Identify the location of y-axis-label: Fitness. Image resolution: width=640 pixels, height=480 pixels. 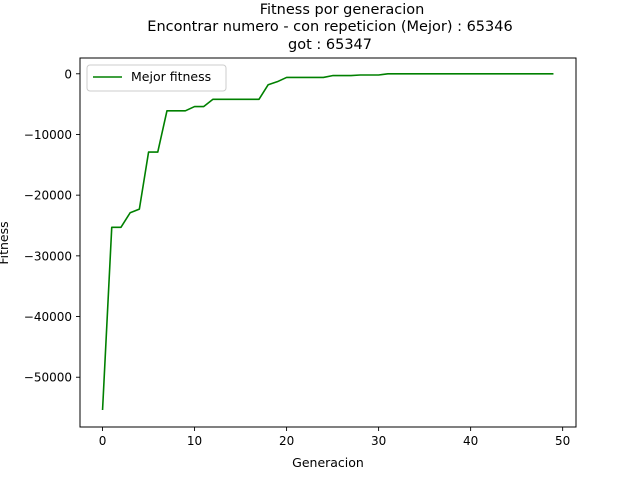
(5, 242).